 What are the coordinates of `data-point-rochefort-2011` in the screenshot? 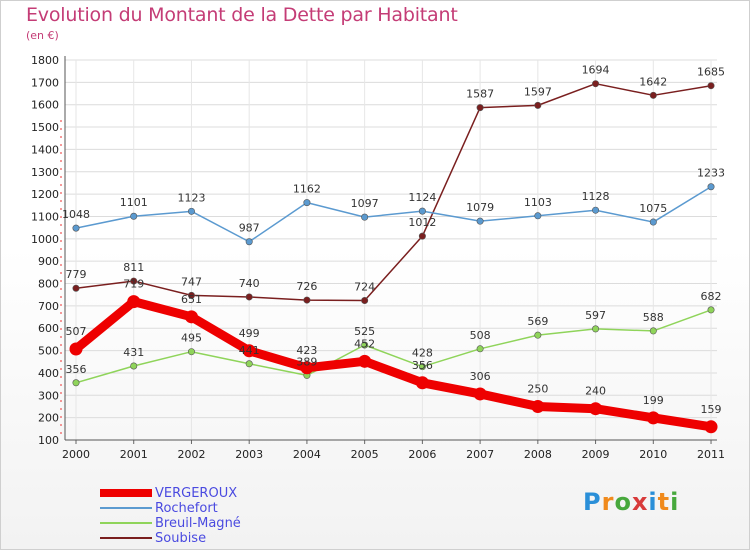 It's located at (711, 187).